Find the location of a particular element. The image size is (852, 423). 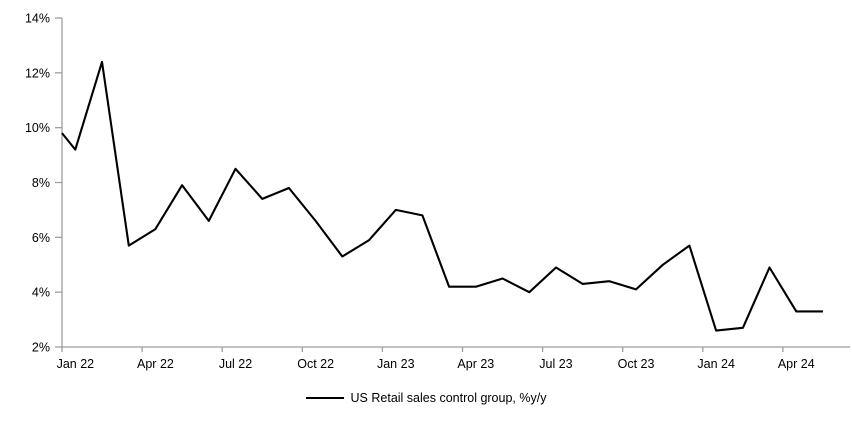

y-tick-label: 8% is located at coordinates (41, 183).